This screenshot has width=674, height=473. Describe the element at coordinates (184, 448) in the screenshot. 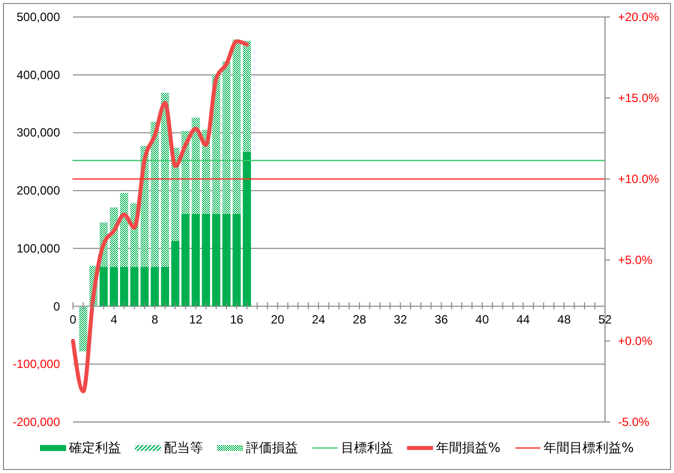

I see `legend-label: 配当等` at that location.